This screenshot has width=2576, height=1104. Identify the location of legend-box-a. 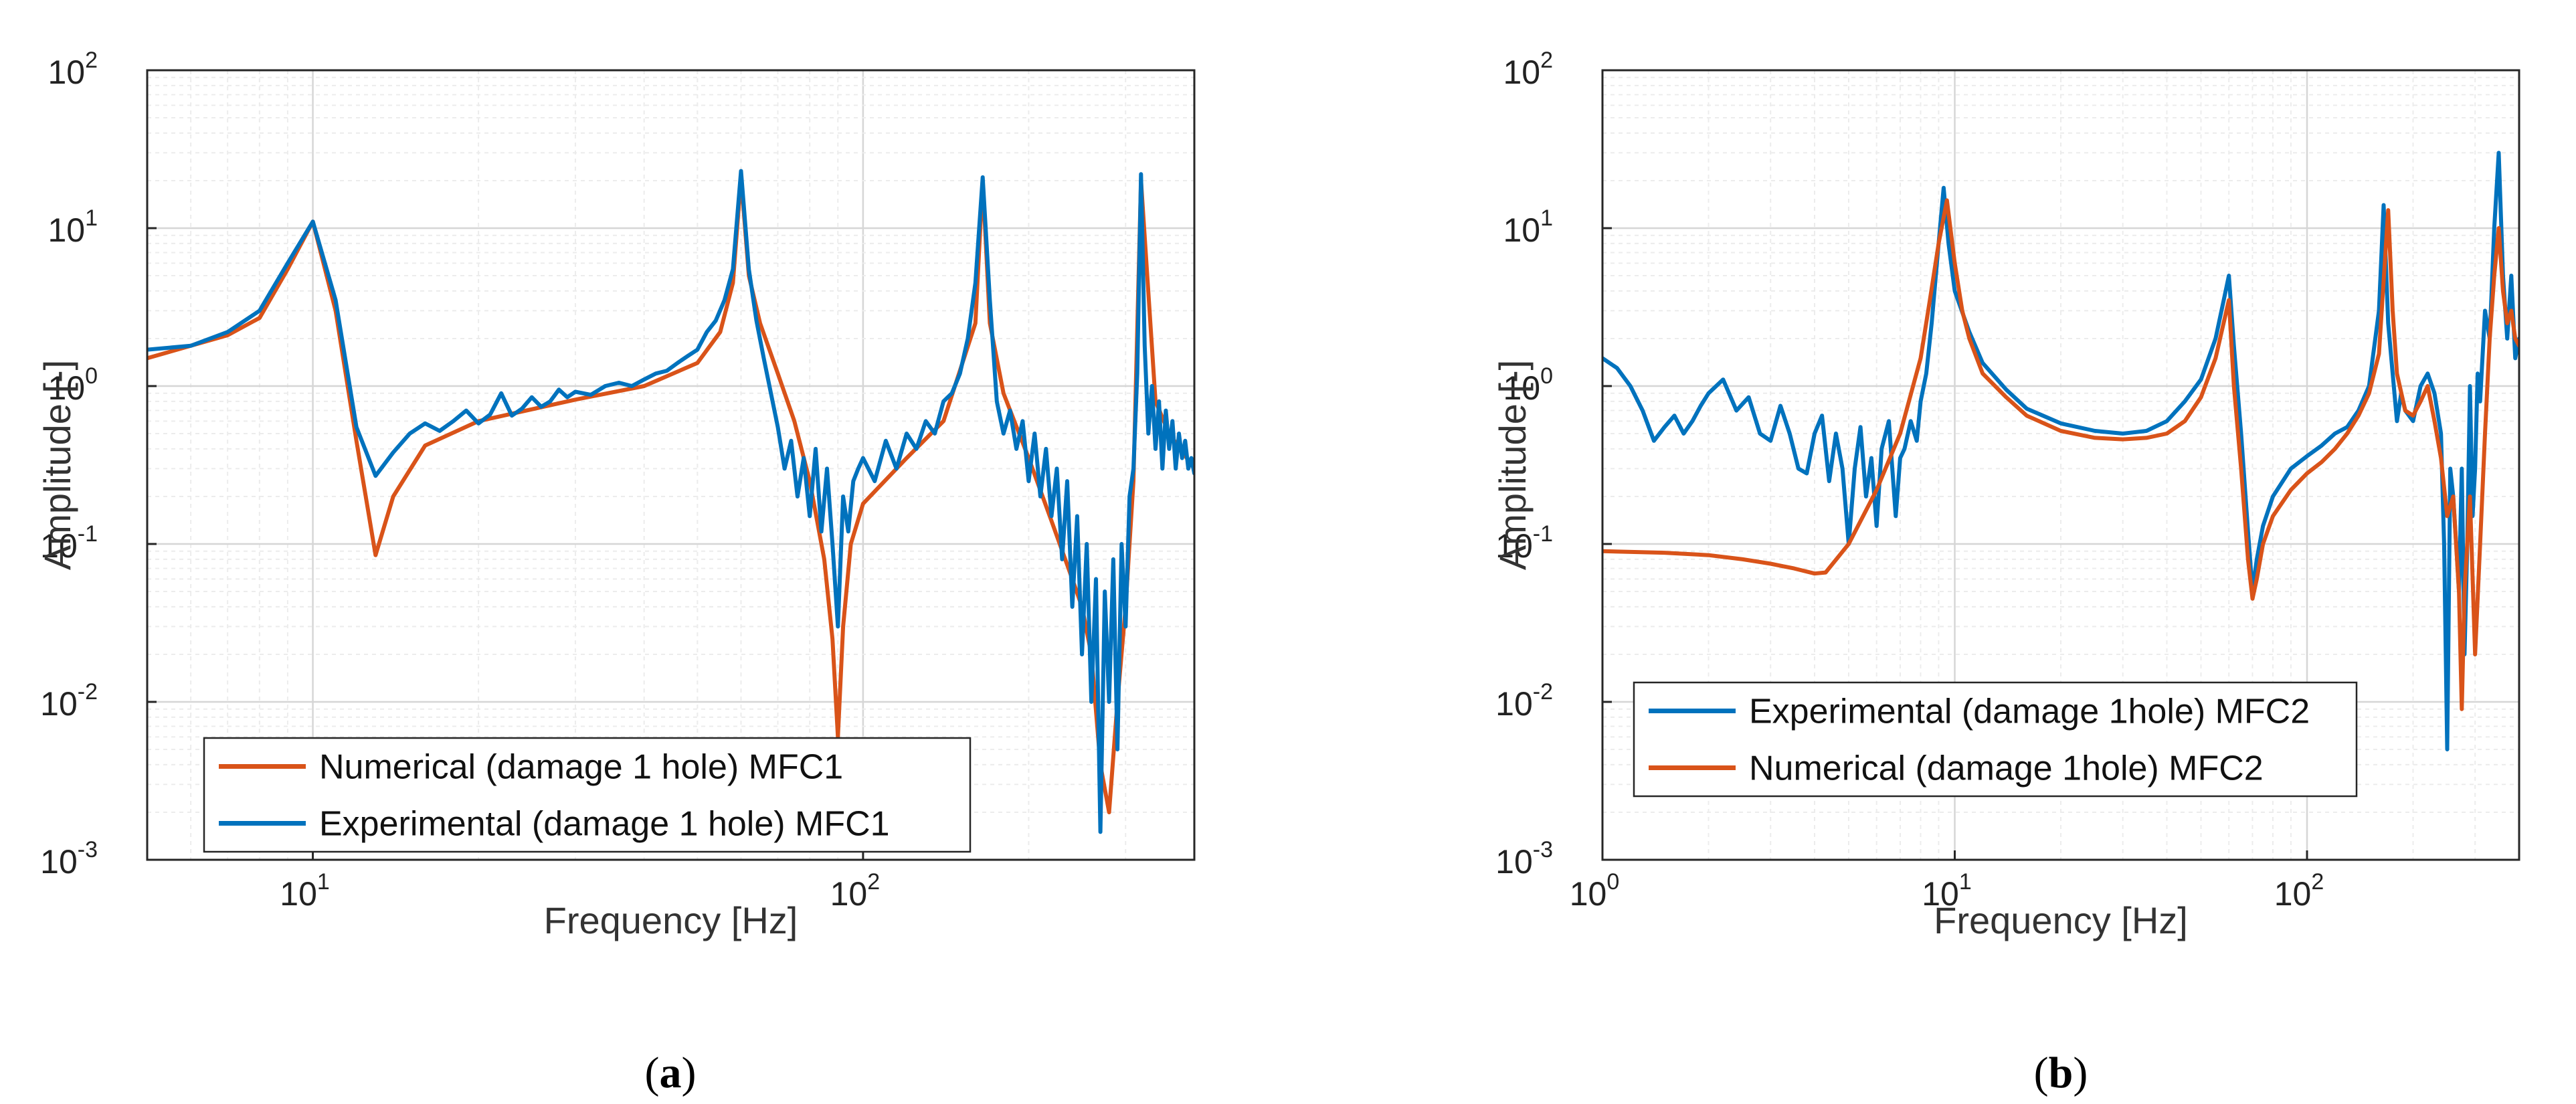
(587, 795).